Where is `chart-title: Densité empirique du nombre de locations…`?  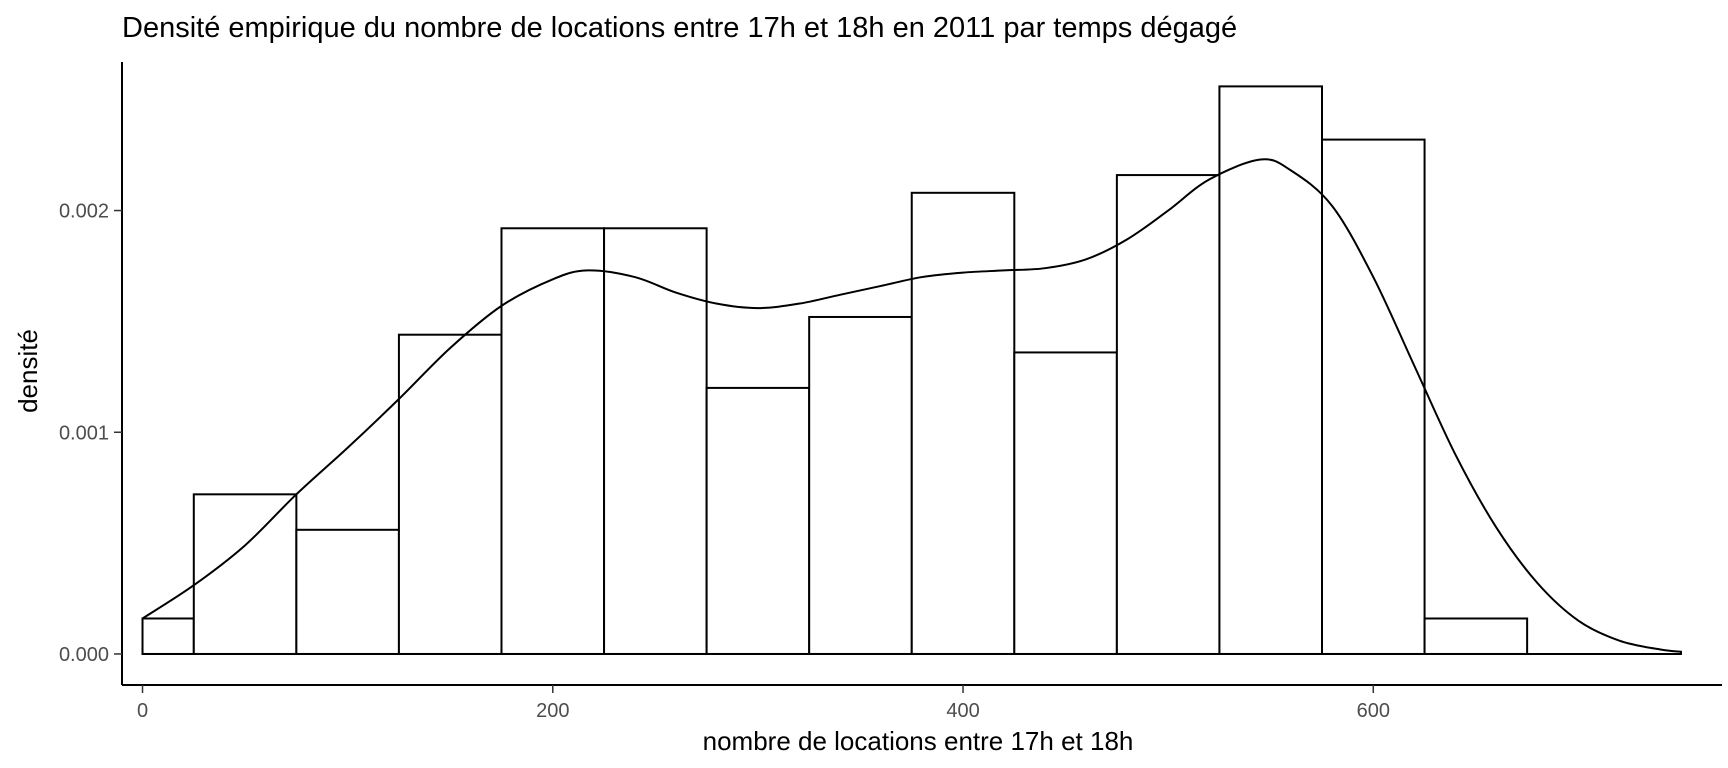
chart-title: Densité empirique du nombre de locations… is located at coordinates (680, 28).